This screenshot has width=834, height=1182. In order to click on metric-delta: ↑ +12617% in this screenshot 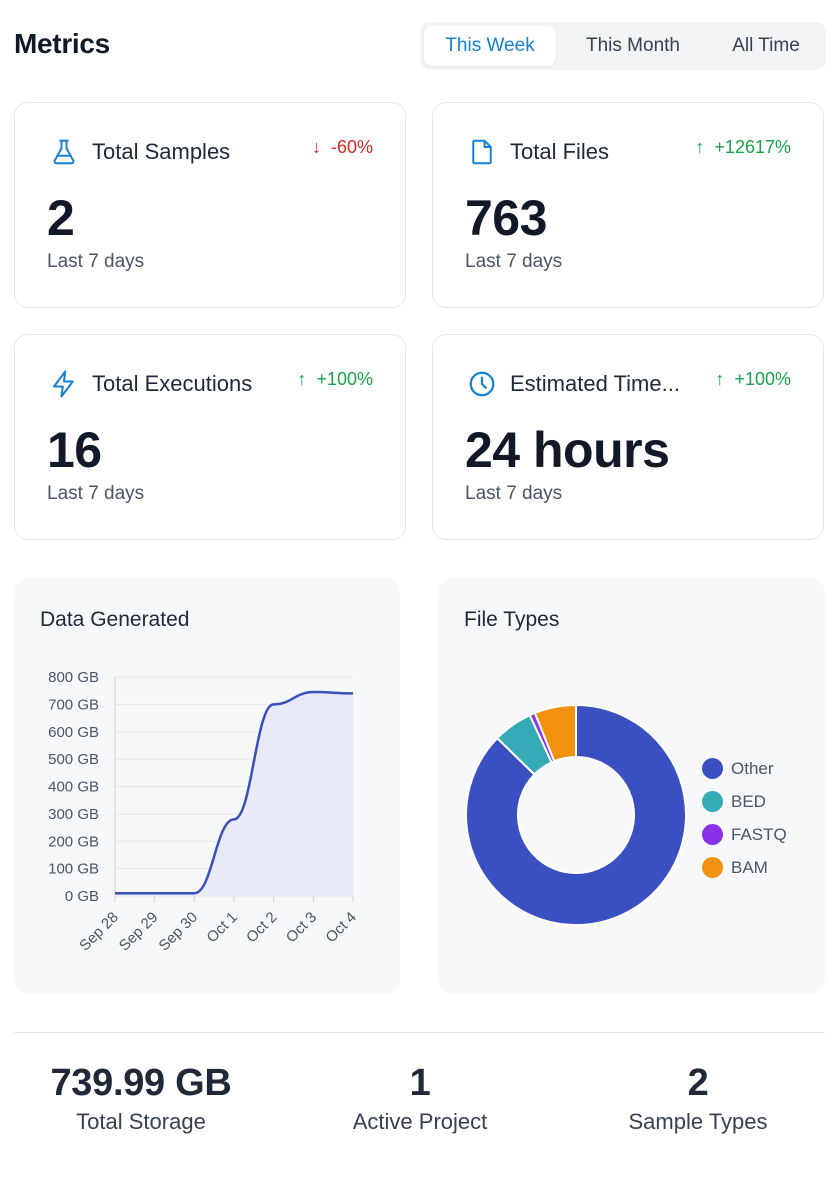, I will do `click(743, 147)`.